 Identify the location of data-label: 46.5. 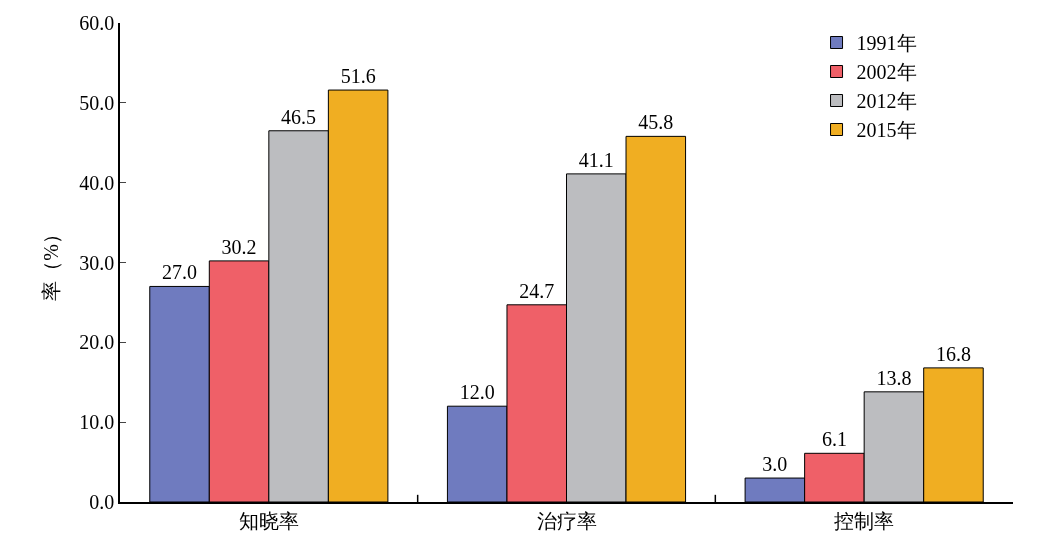
(299, 116).